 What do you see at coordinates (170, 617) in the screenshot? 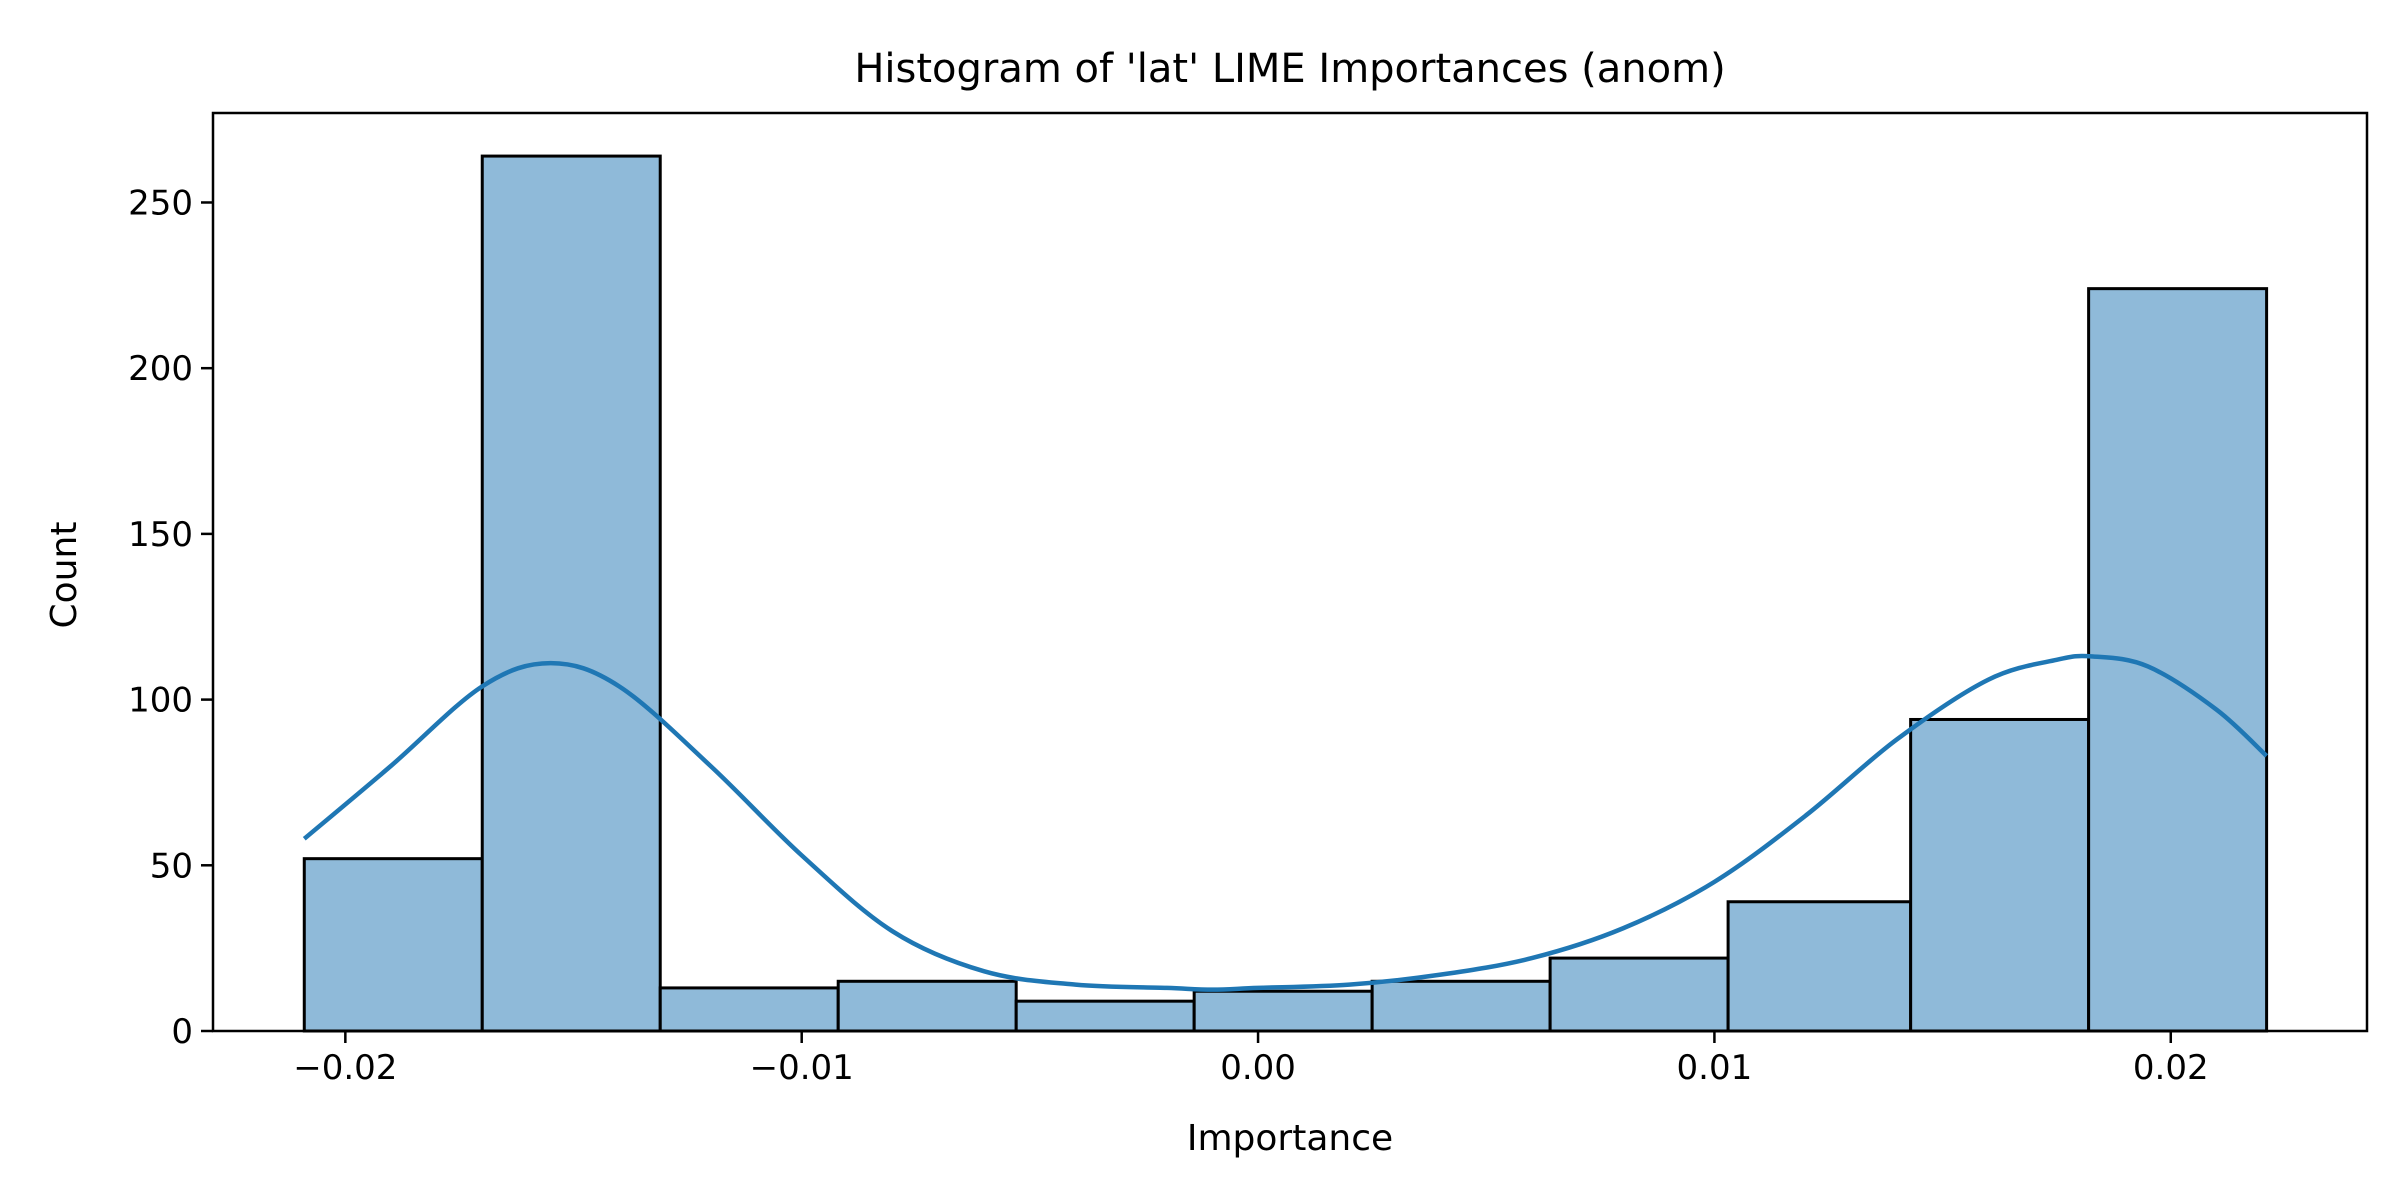
I see `y-axis: 0 50 100 150 200 250` at bounding box center [170, 617].